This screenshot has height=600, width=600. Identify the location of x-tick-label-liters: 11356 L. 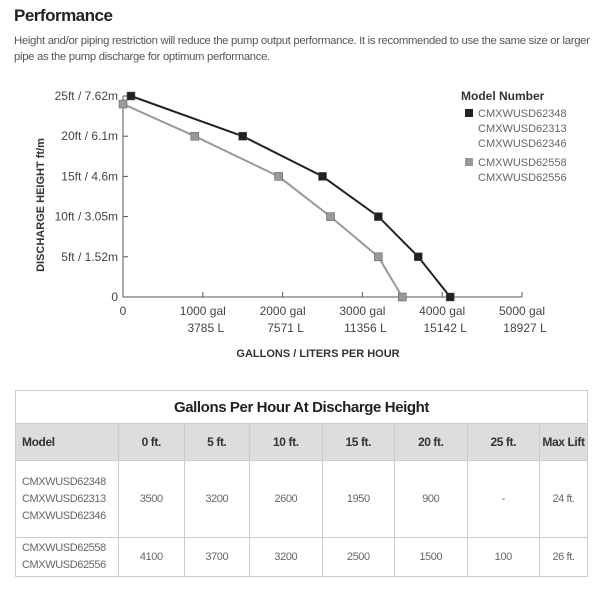
(365, 328).